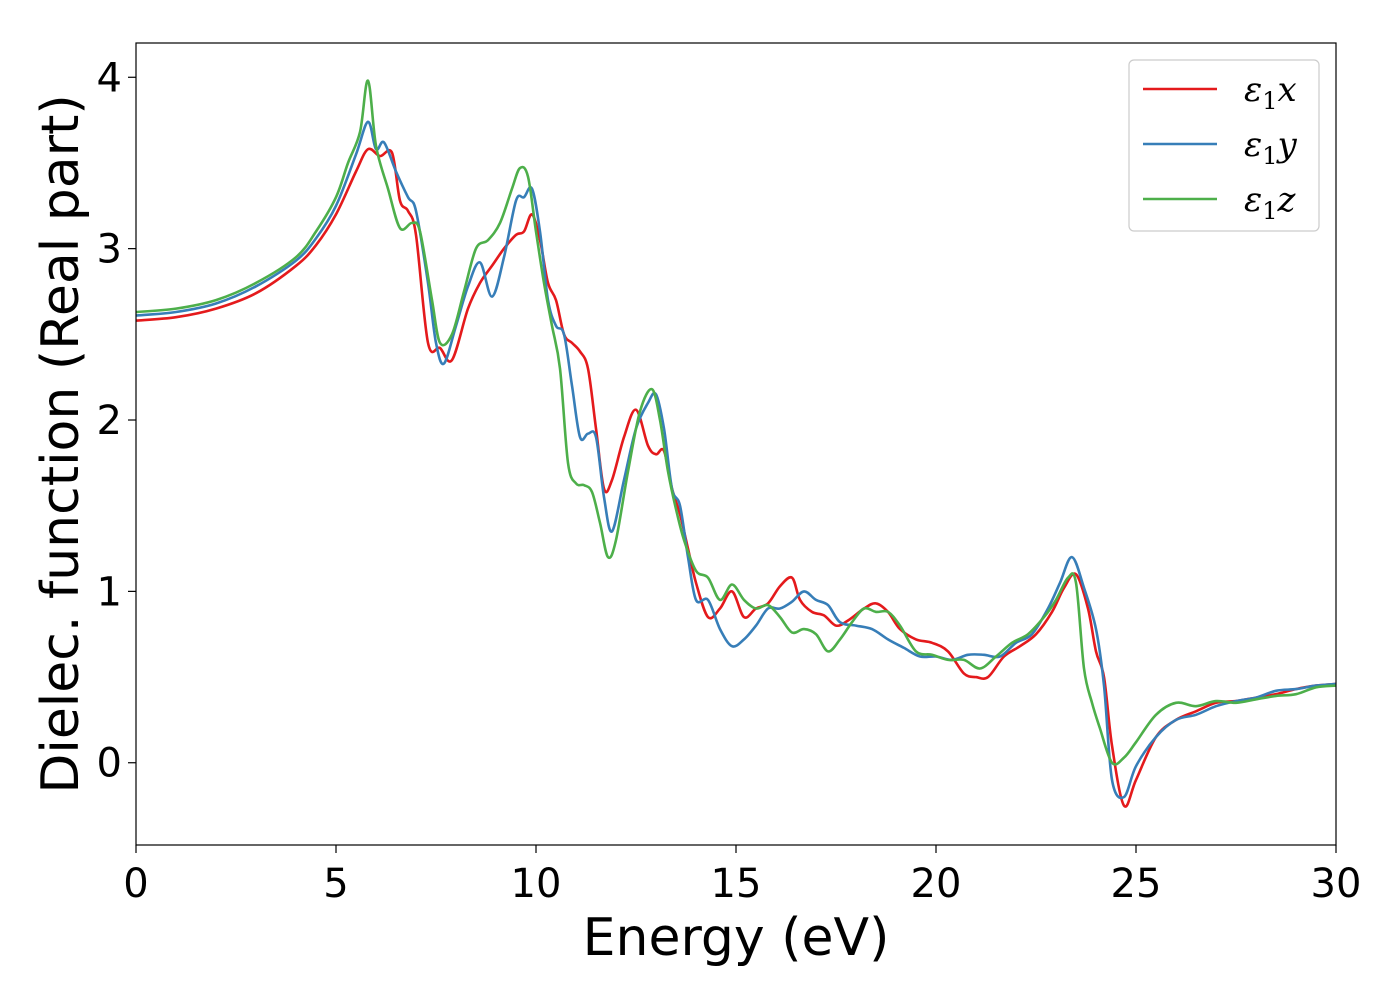 This screenshot has width=1400, height=1000. Describe the element at coordinates (109, 250) in the screenshot. I see `y-tick-label: 3` at that location.